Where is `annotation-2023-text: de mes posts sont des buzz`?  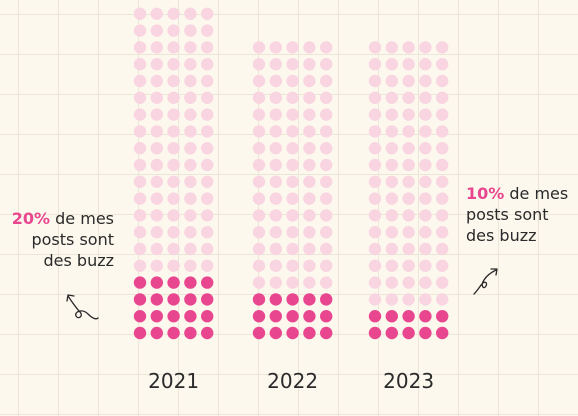
annotation-2023-text: de mes posts sont des buzz is located at coordinates (517, 214).